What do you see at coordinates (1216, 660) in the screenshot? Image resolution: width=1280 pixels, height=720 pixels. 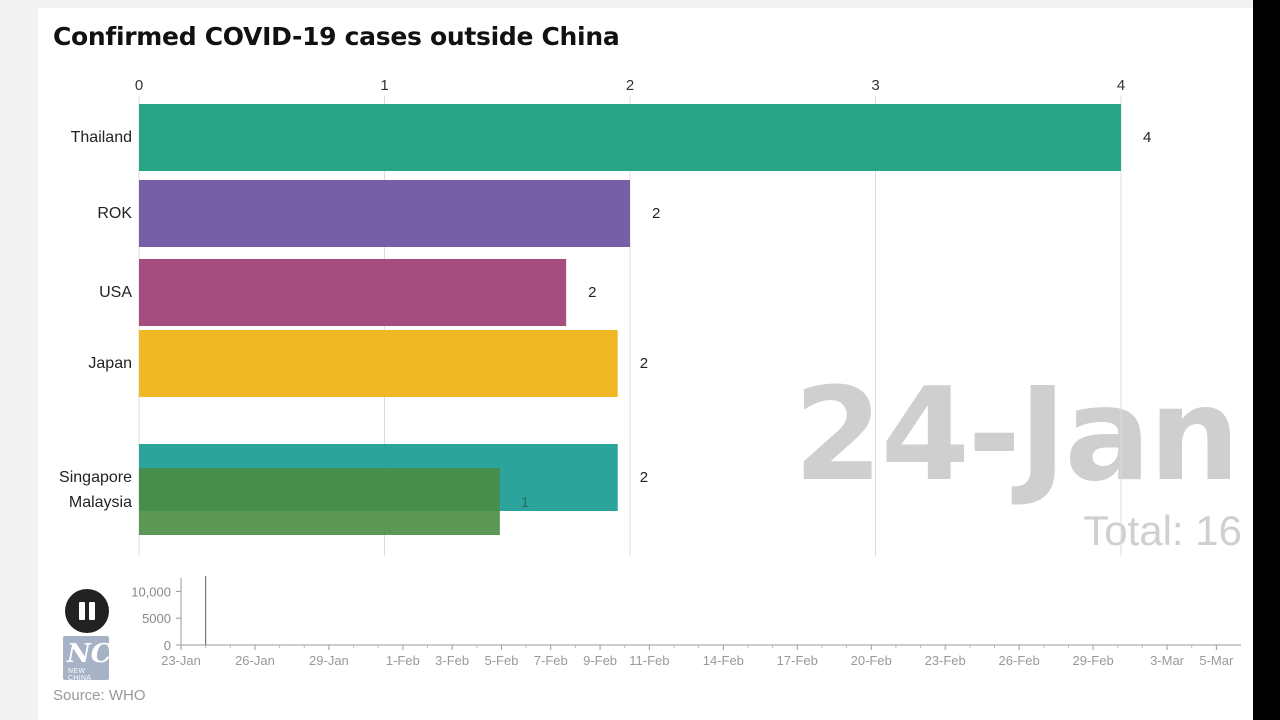 I see `mini-x-tick-label: 5-Mar` at bounding box center [1216, 660].